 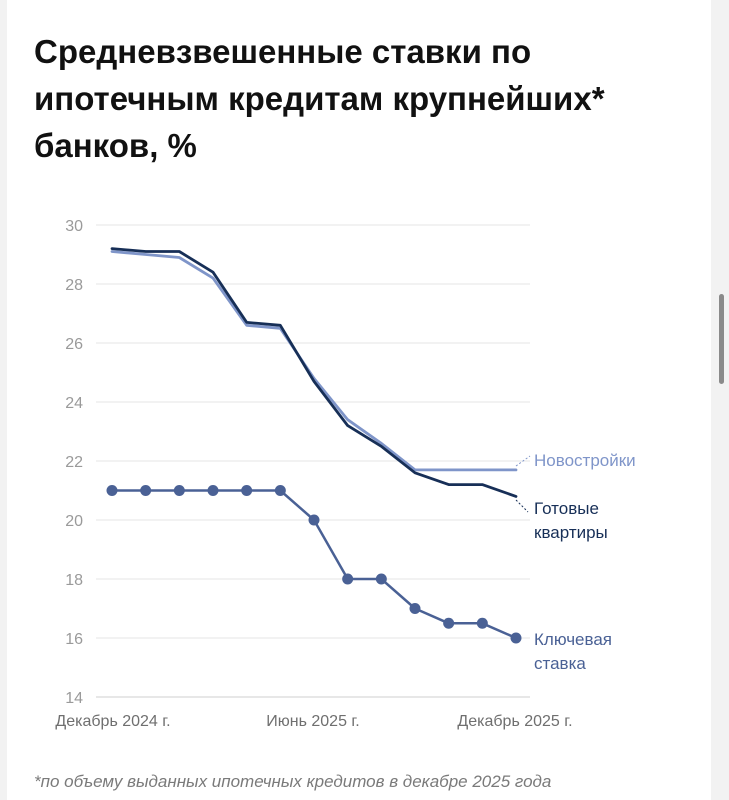 I want to click on series-label: ставка, so click(x=560, y=663).